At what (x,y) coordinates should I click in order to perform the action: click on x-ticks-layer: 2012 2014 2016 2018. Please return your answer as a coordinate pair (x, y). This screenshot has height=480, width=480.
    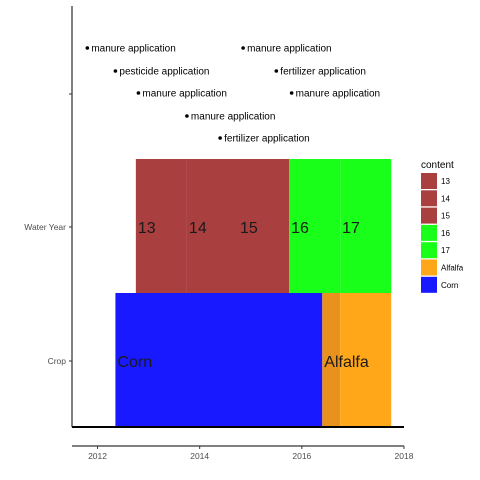
    Looking at the image, I should click on (251, 453).